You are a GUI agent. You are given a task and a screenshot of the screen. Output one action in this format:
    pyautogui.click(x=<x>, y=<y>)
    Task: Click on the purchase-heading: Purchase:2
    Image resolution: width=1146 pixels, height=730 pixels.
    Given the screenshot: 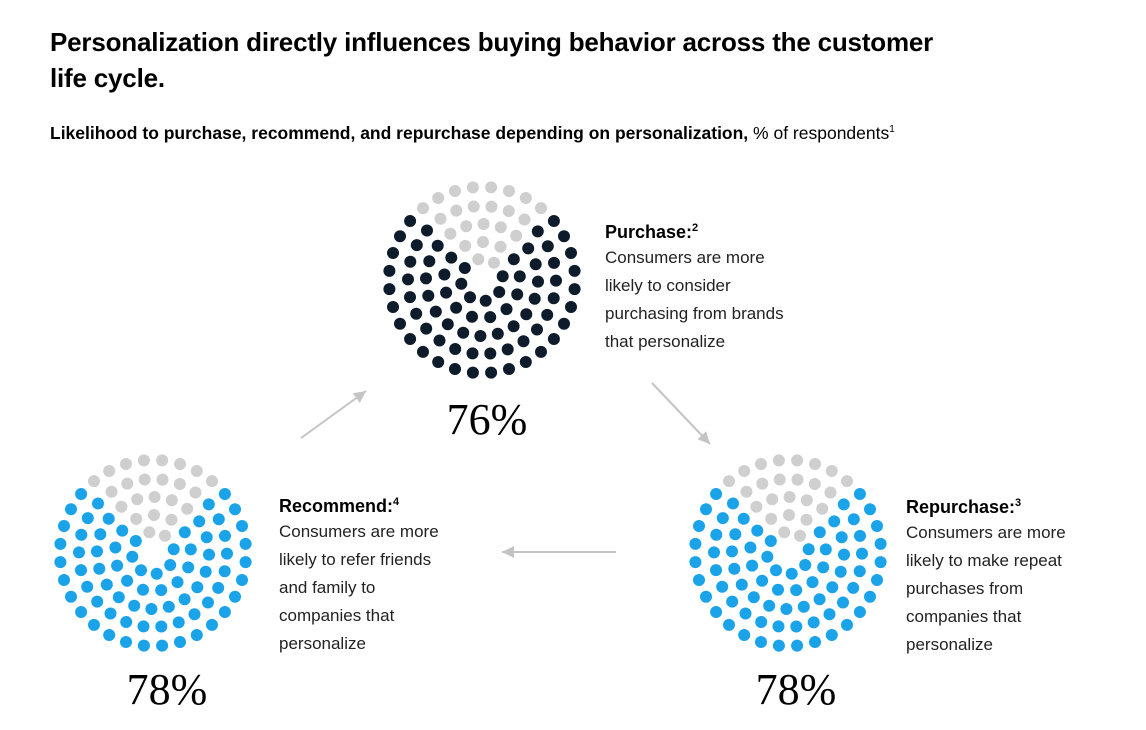 What is the action you would take?
    pyautogui.click(x=652, y=232)
    